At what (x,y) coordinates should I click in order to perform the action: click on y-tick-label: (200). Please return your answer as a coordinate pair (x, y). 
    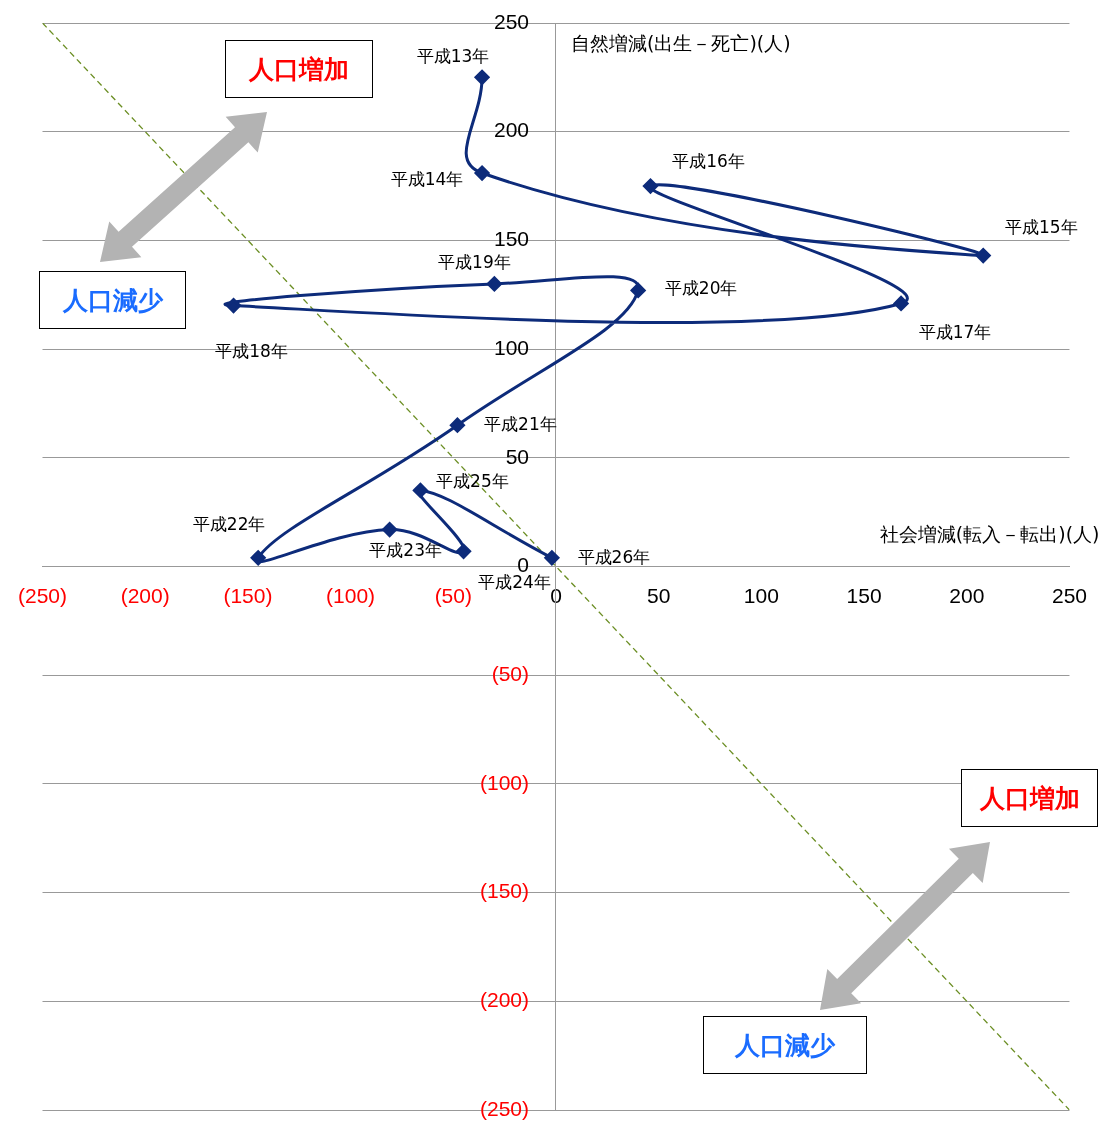
    Looking at the image, I should click on (504, 1000).